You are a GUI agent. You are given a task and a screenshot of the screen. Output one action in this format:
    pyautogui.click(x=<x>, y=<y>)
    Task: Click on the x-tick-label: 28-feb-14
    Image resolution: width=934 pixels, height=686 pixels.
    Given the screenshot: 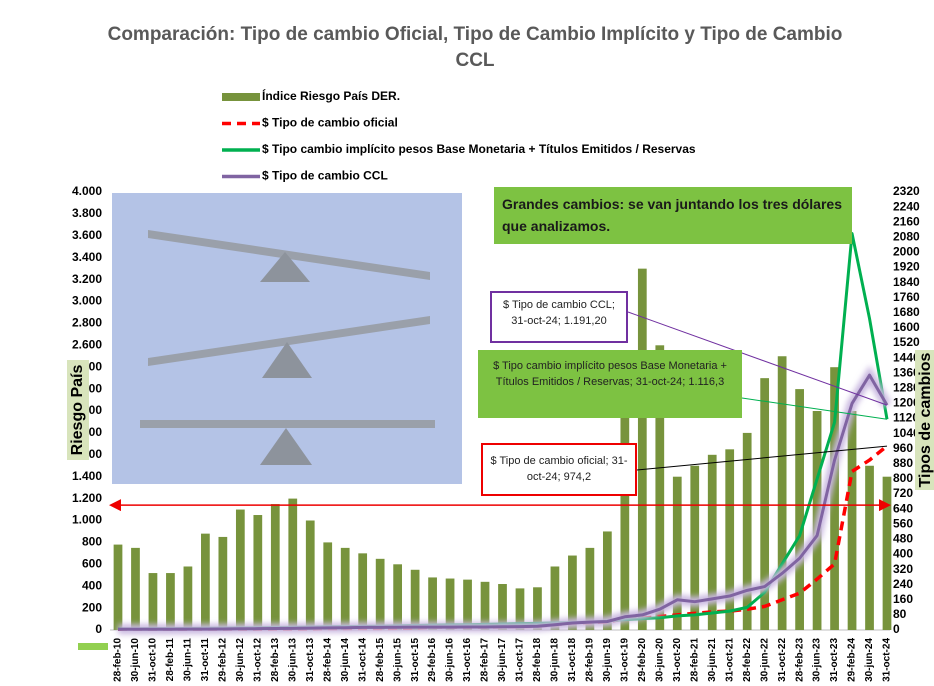 What is the action you would take?
    pyautogui.click(x=327, y=660)
    